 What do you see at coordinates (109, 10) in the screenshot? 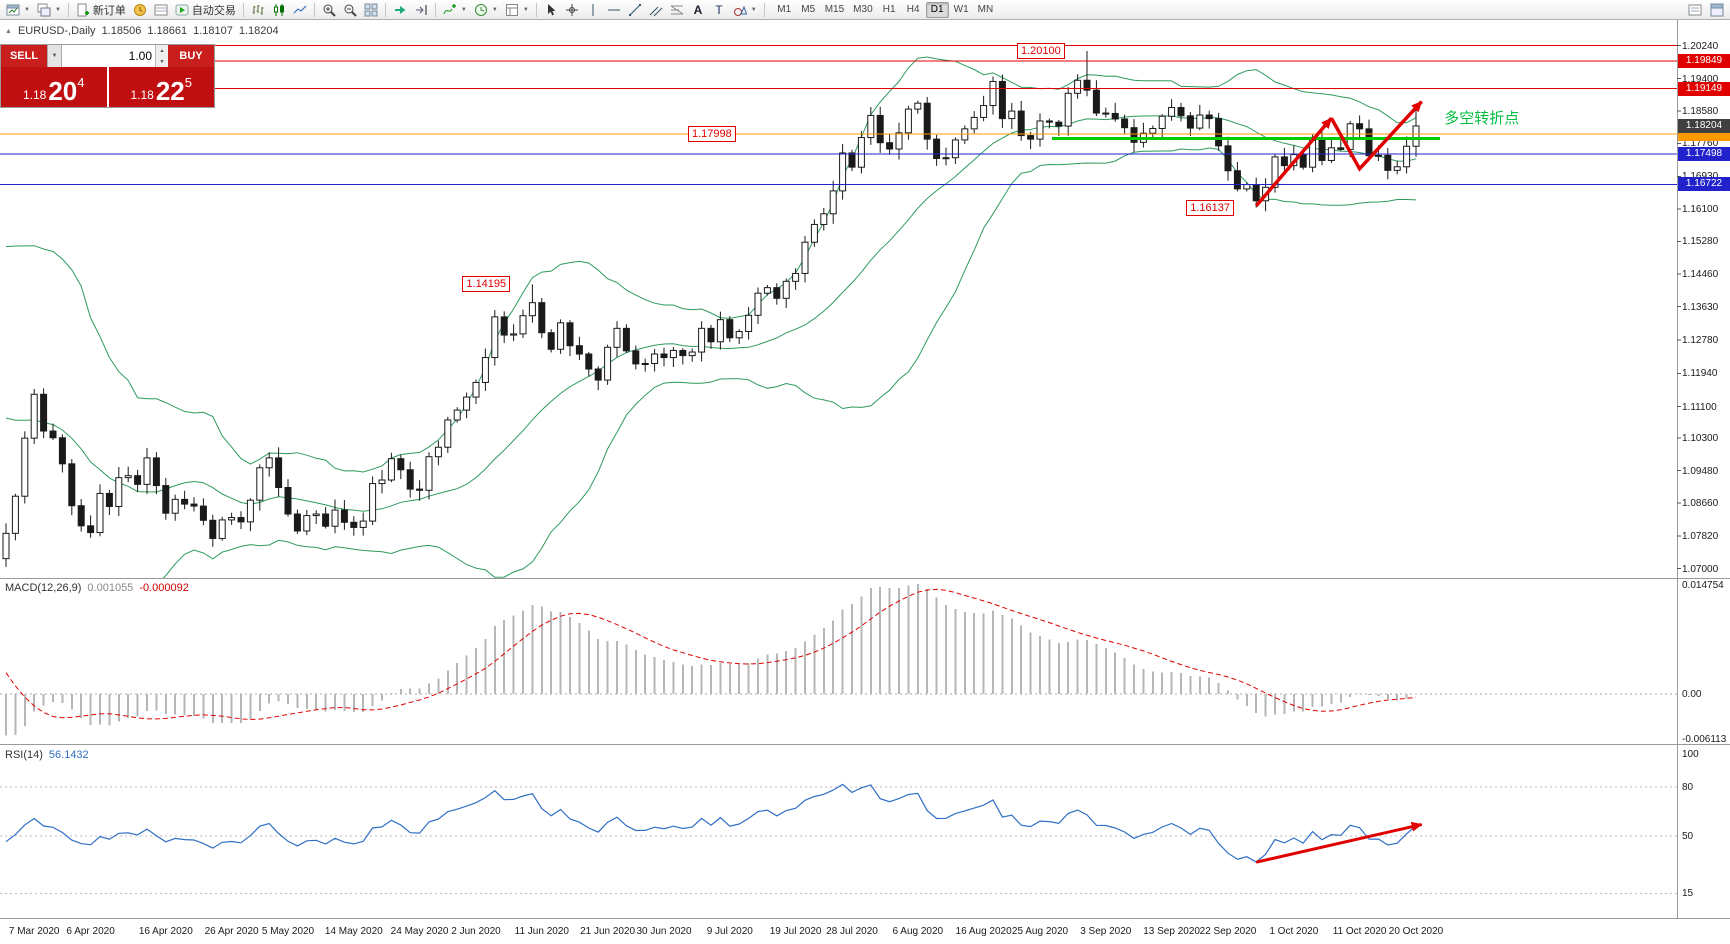
I see `new-order-label: 新订单` at bounding box center [109, 10].